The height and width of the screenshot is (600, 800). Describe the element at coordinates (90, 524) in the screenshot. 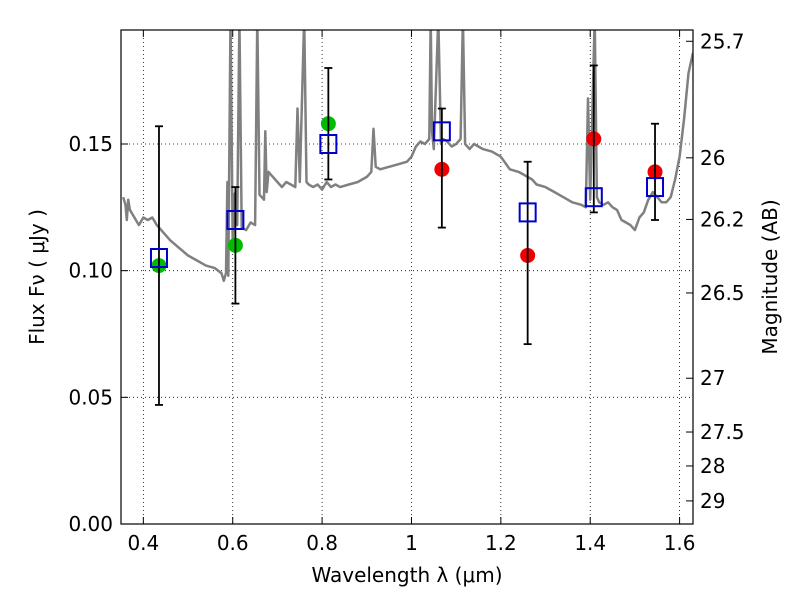

I see `y-tick-label: 0.00` at that location.